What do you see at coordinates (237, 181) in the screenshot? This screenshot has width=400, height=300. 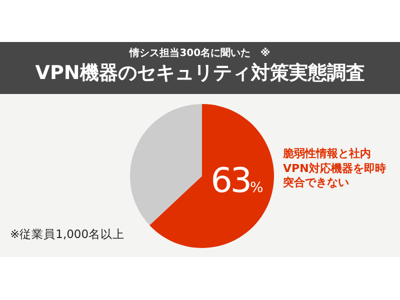 I see `data-label: 63%` at bounding box center [237, 181].